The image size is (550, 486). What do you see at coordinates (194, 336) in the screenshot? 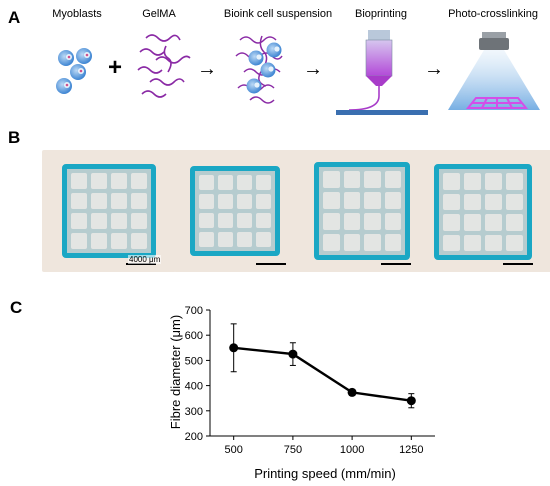
I see `y-tick-label: 600` at bounding box center [194, 336].